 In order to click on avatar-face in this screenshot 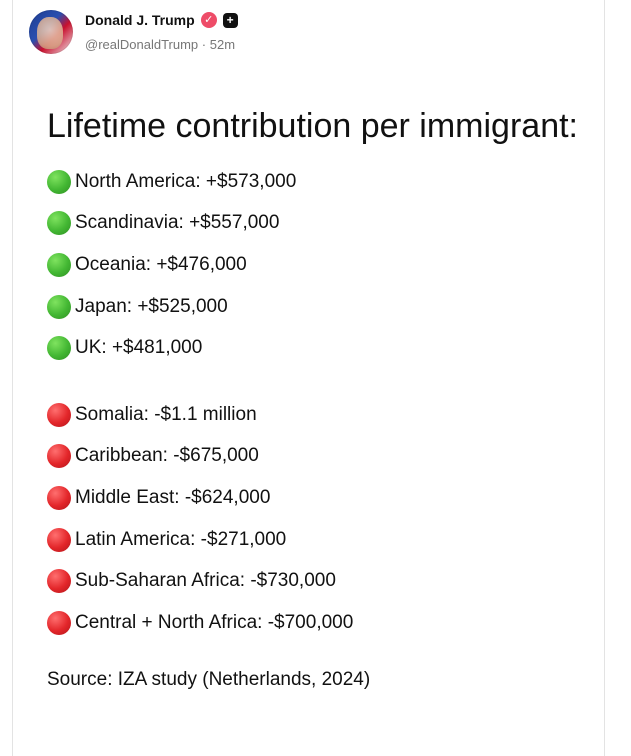, I will do `click(50, 33)`.